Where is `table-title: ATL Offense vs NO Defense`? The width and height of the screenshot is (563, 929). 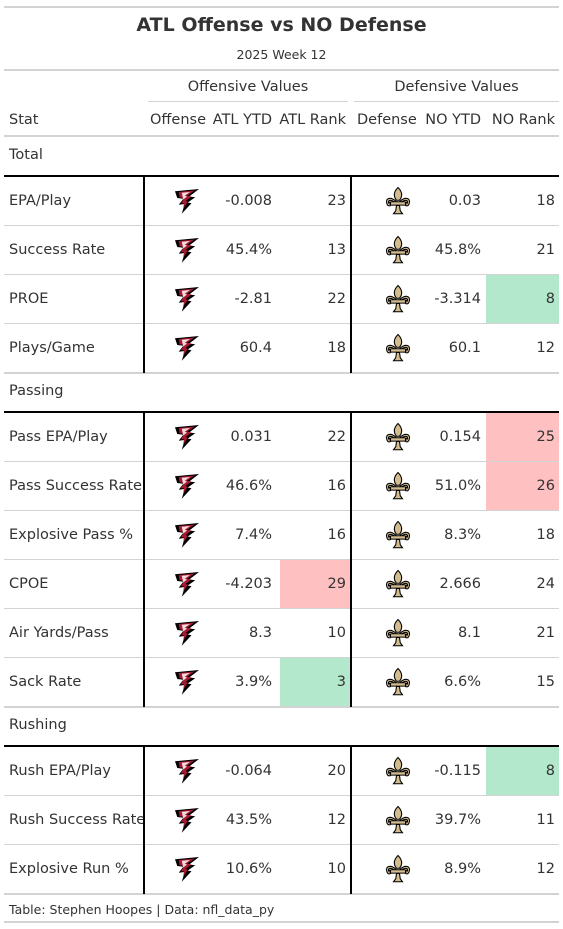
table-title: ATL Offense vs NO Defense is located at coordinates (281, 25).